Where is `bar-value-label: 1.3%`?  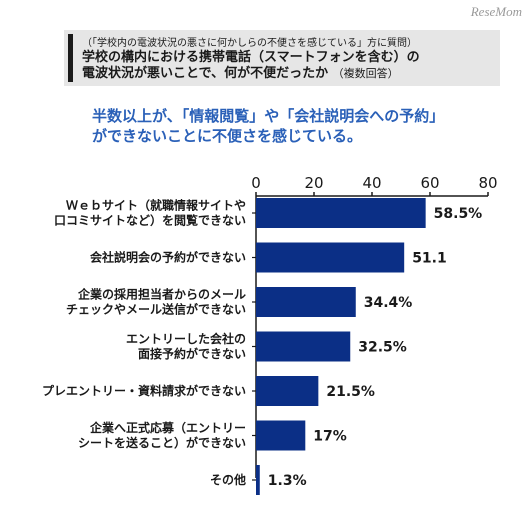 bar-value-label: 1.3% is located at coordinates (287, 481).